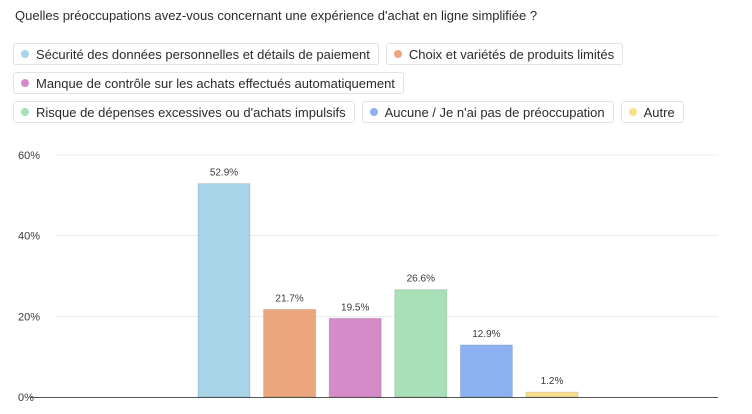 This screenshot has height=414, width=752. Describe the element at coordinates (355, 307) in the screenshot. I see `data-label: 19.5%` at that location.